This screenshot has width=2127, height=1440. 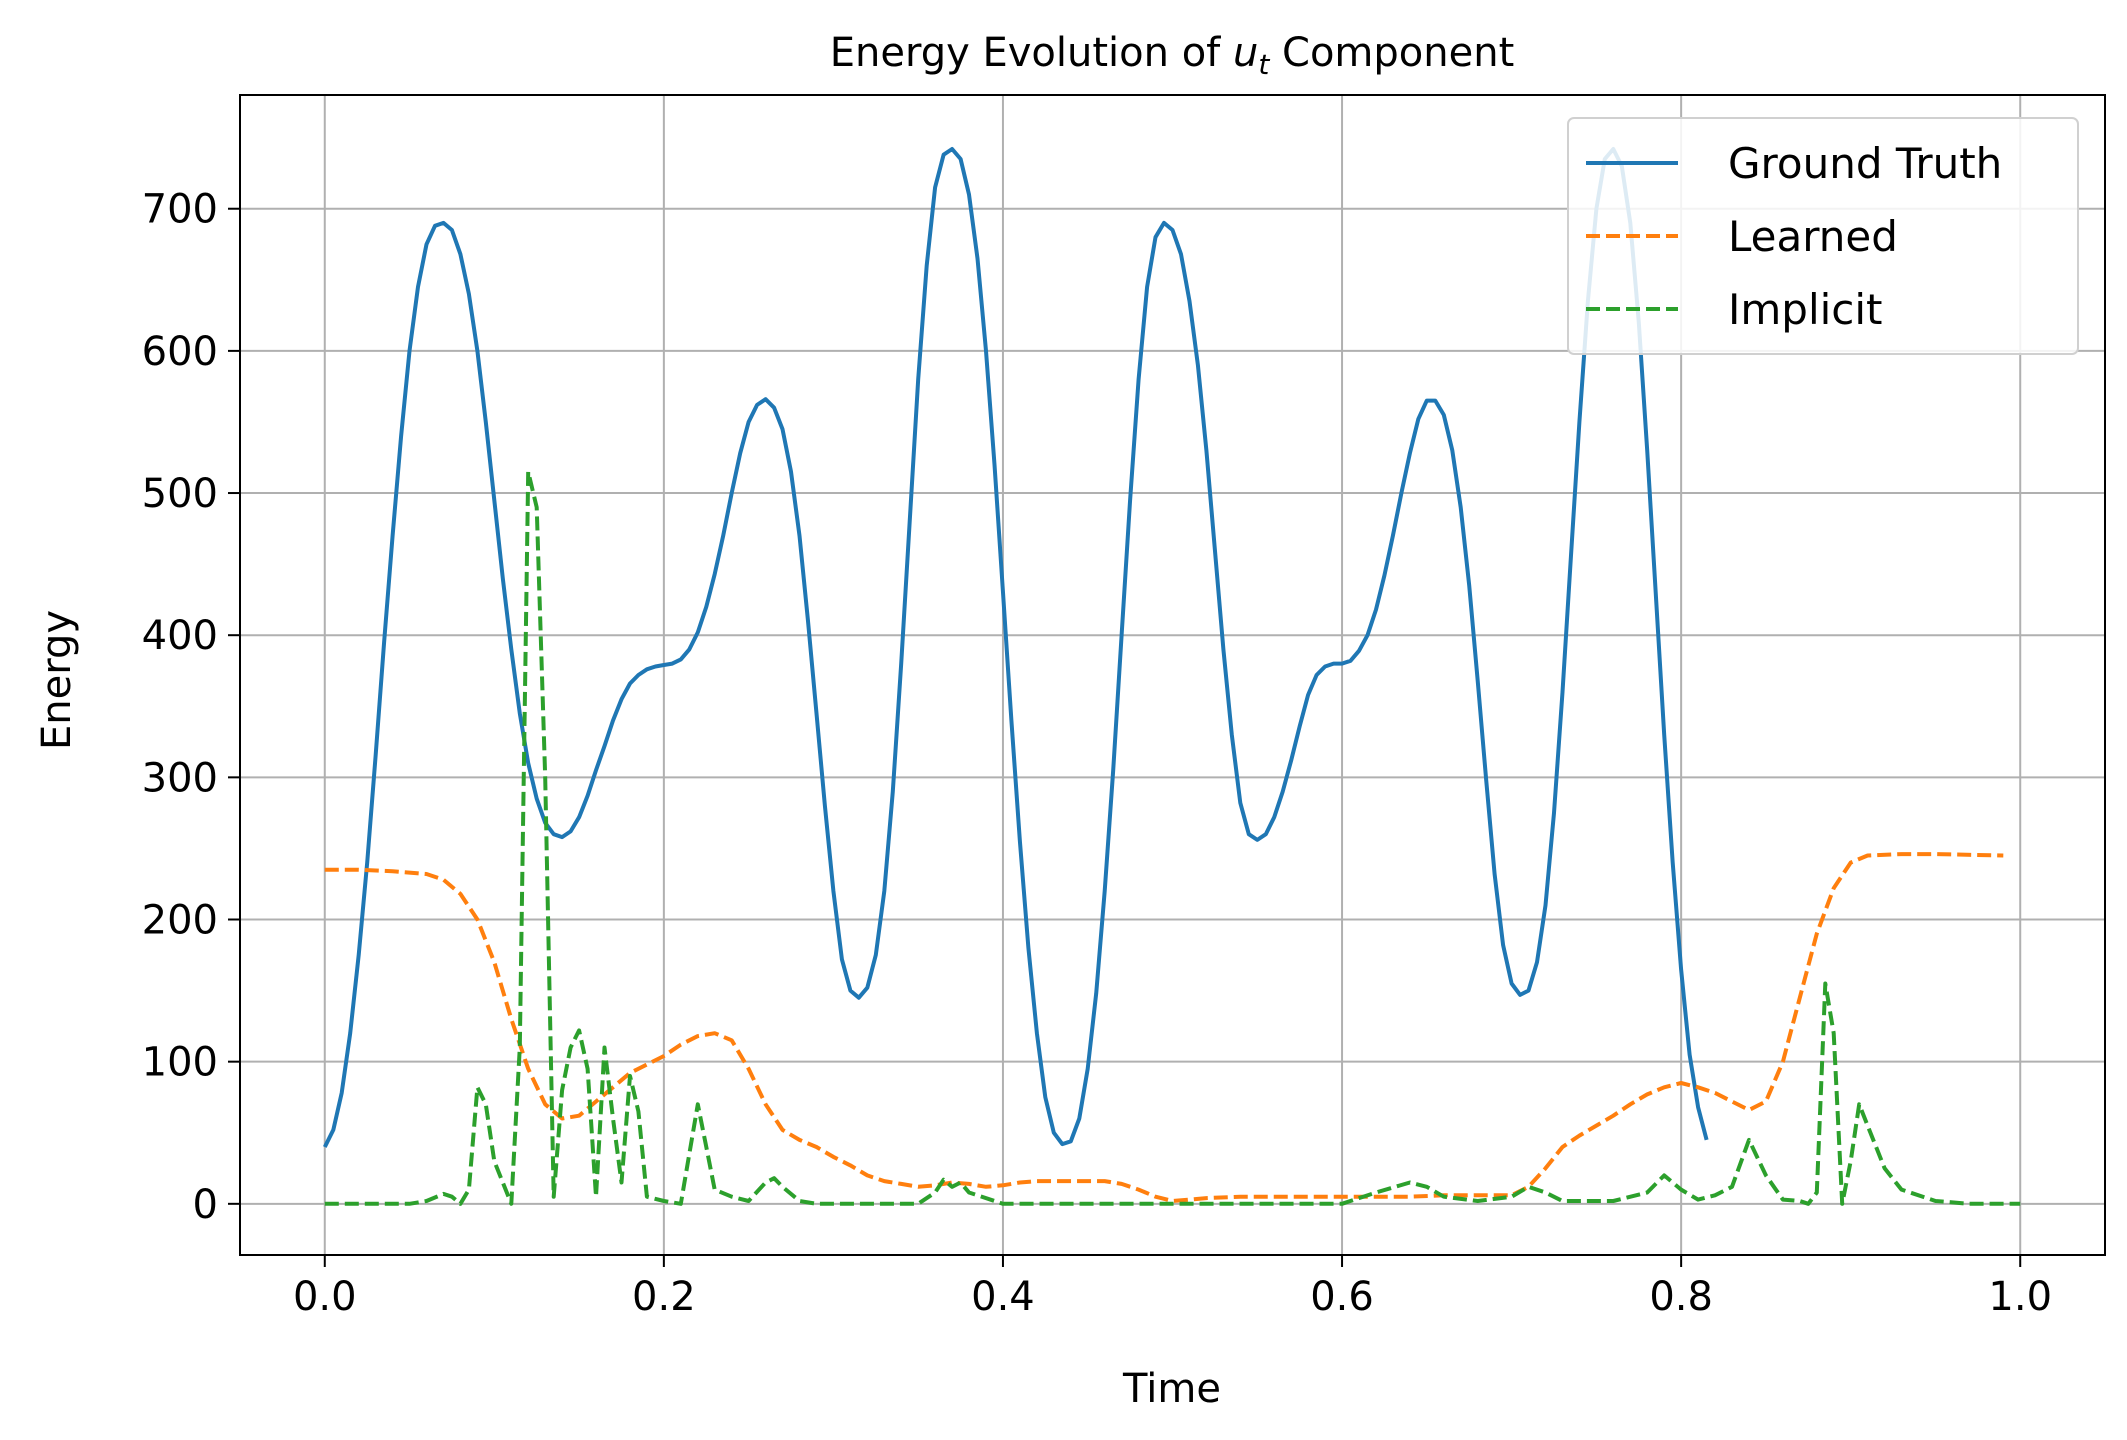 What do you see at coordinates (1171, 1389) in the screenshot?
I see `x-axis-label: Time` at bounding box center [1171, 1389].